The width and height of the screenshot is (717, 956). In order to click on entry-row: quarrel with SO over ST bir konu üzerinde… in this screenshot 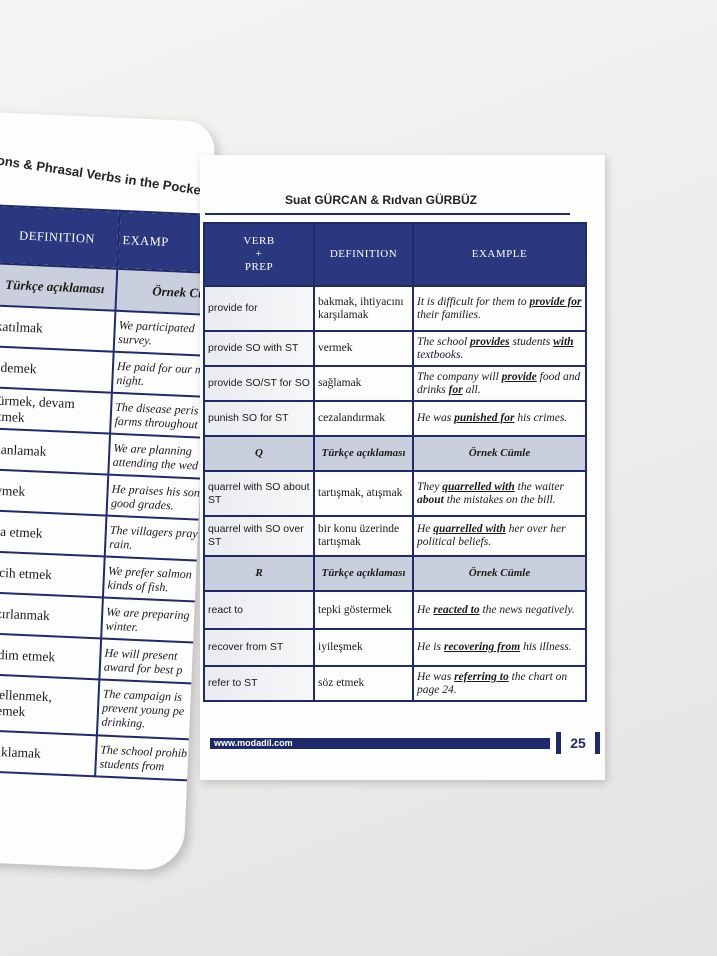, I will do `click(395, 536)`.